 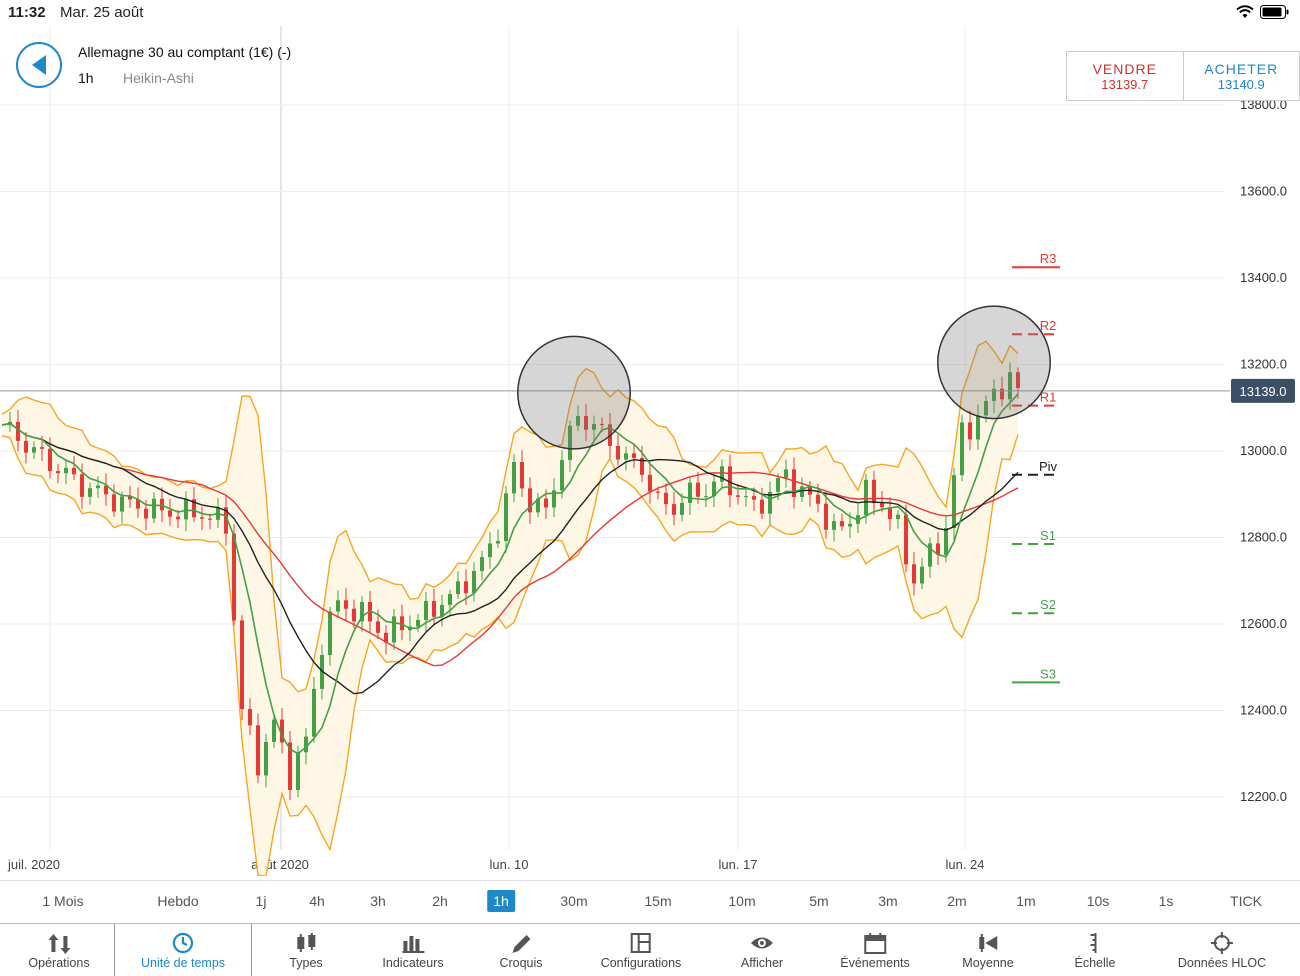 What do you see at coordinates (1246, 902) in the screenshot?
I see `timeframe-tick: TICK` at bounding box center [1246, 902].